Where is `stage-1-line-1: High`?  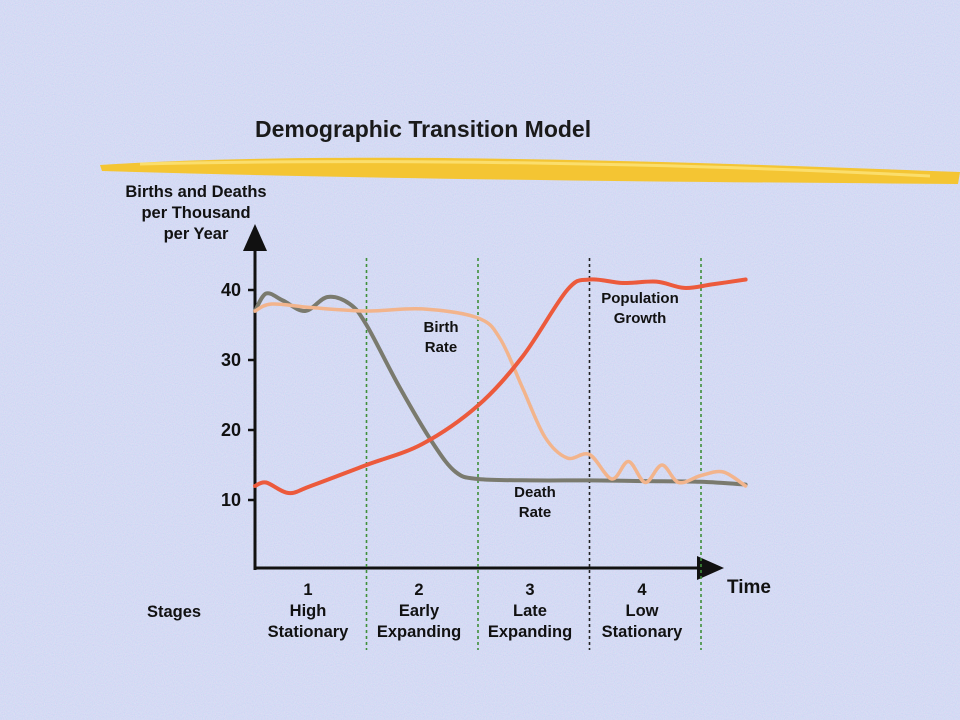 stage-1-line-1: High is located at coordinates (308, 611).